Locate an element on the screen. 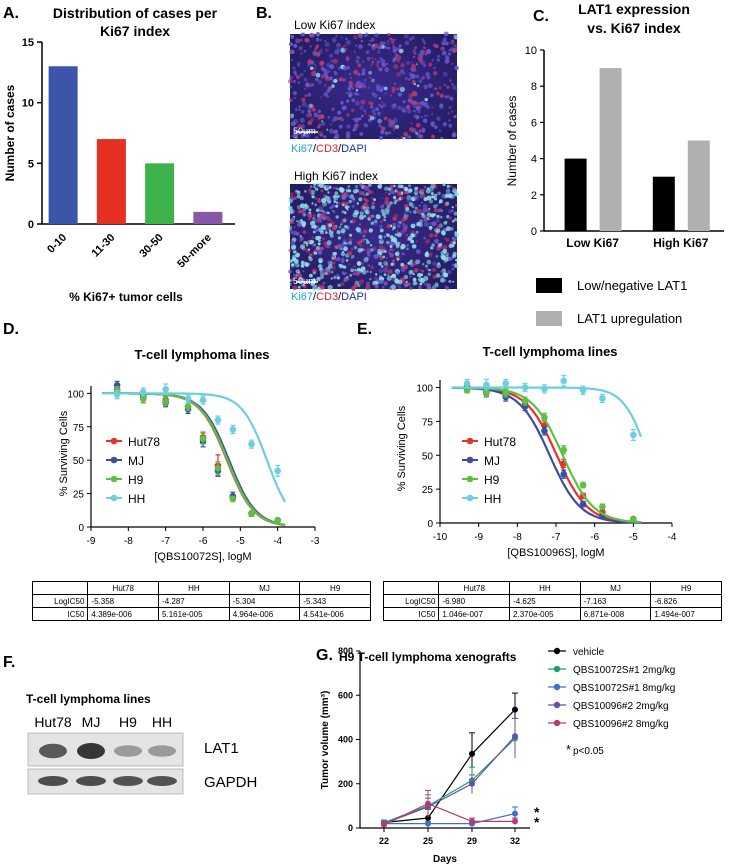 The image size is (729, 867). chart-g-point is located at coordinates (515, 709).